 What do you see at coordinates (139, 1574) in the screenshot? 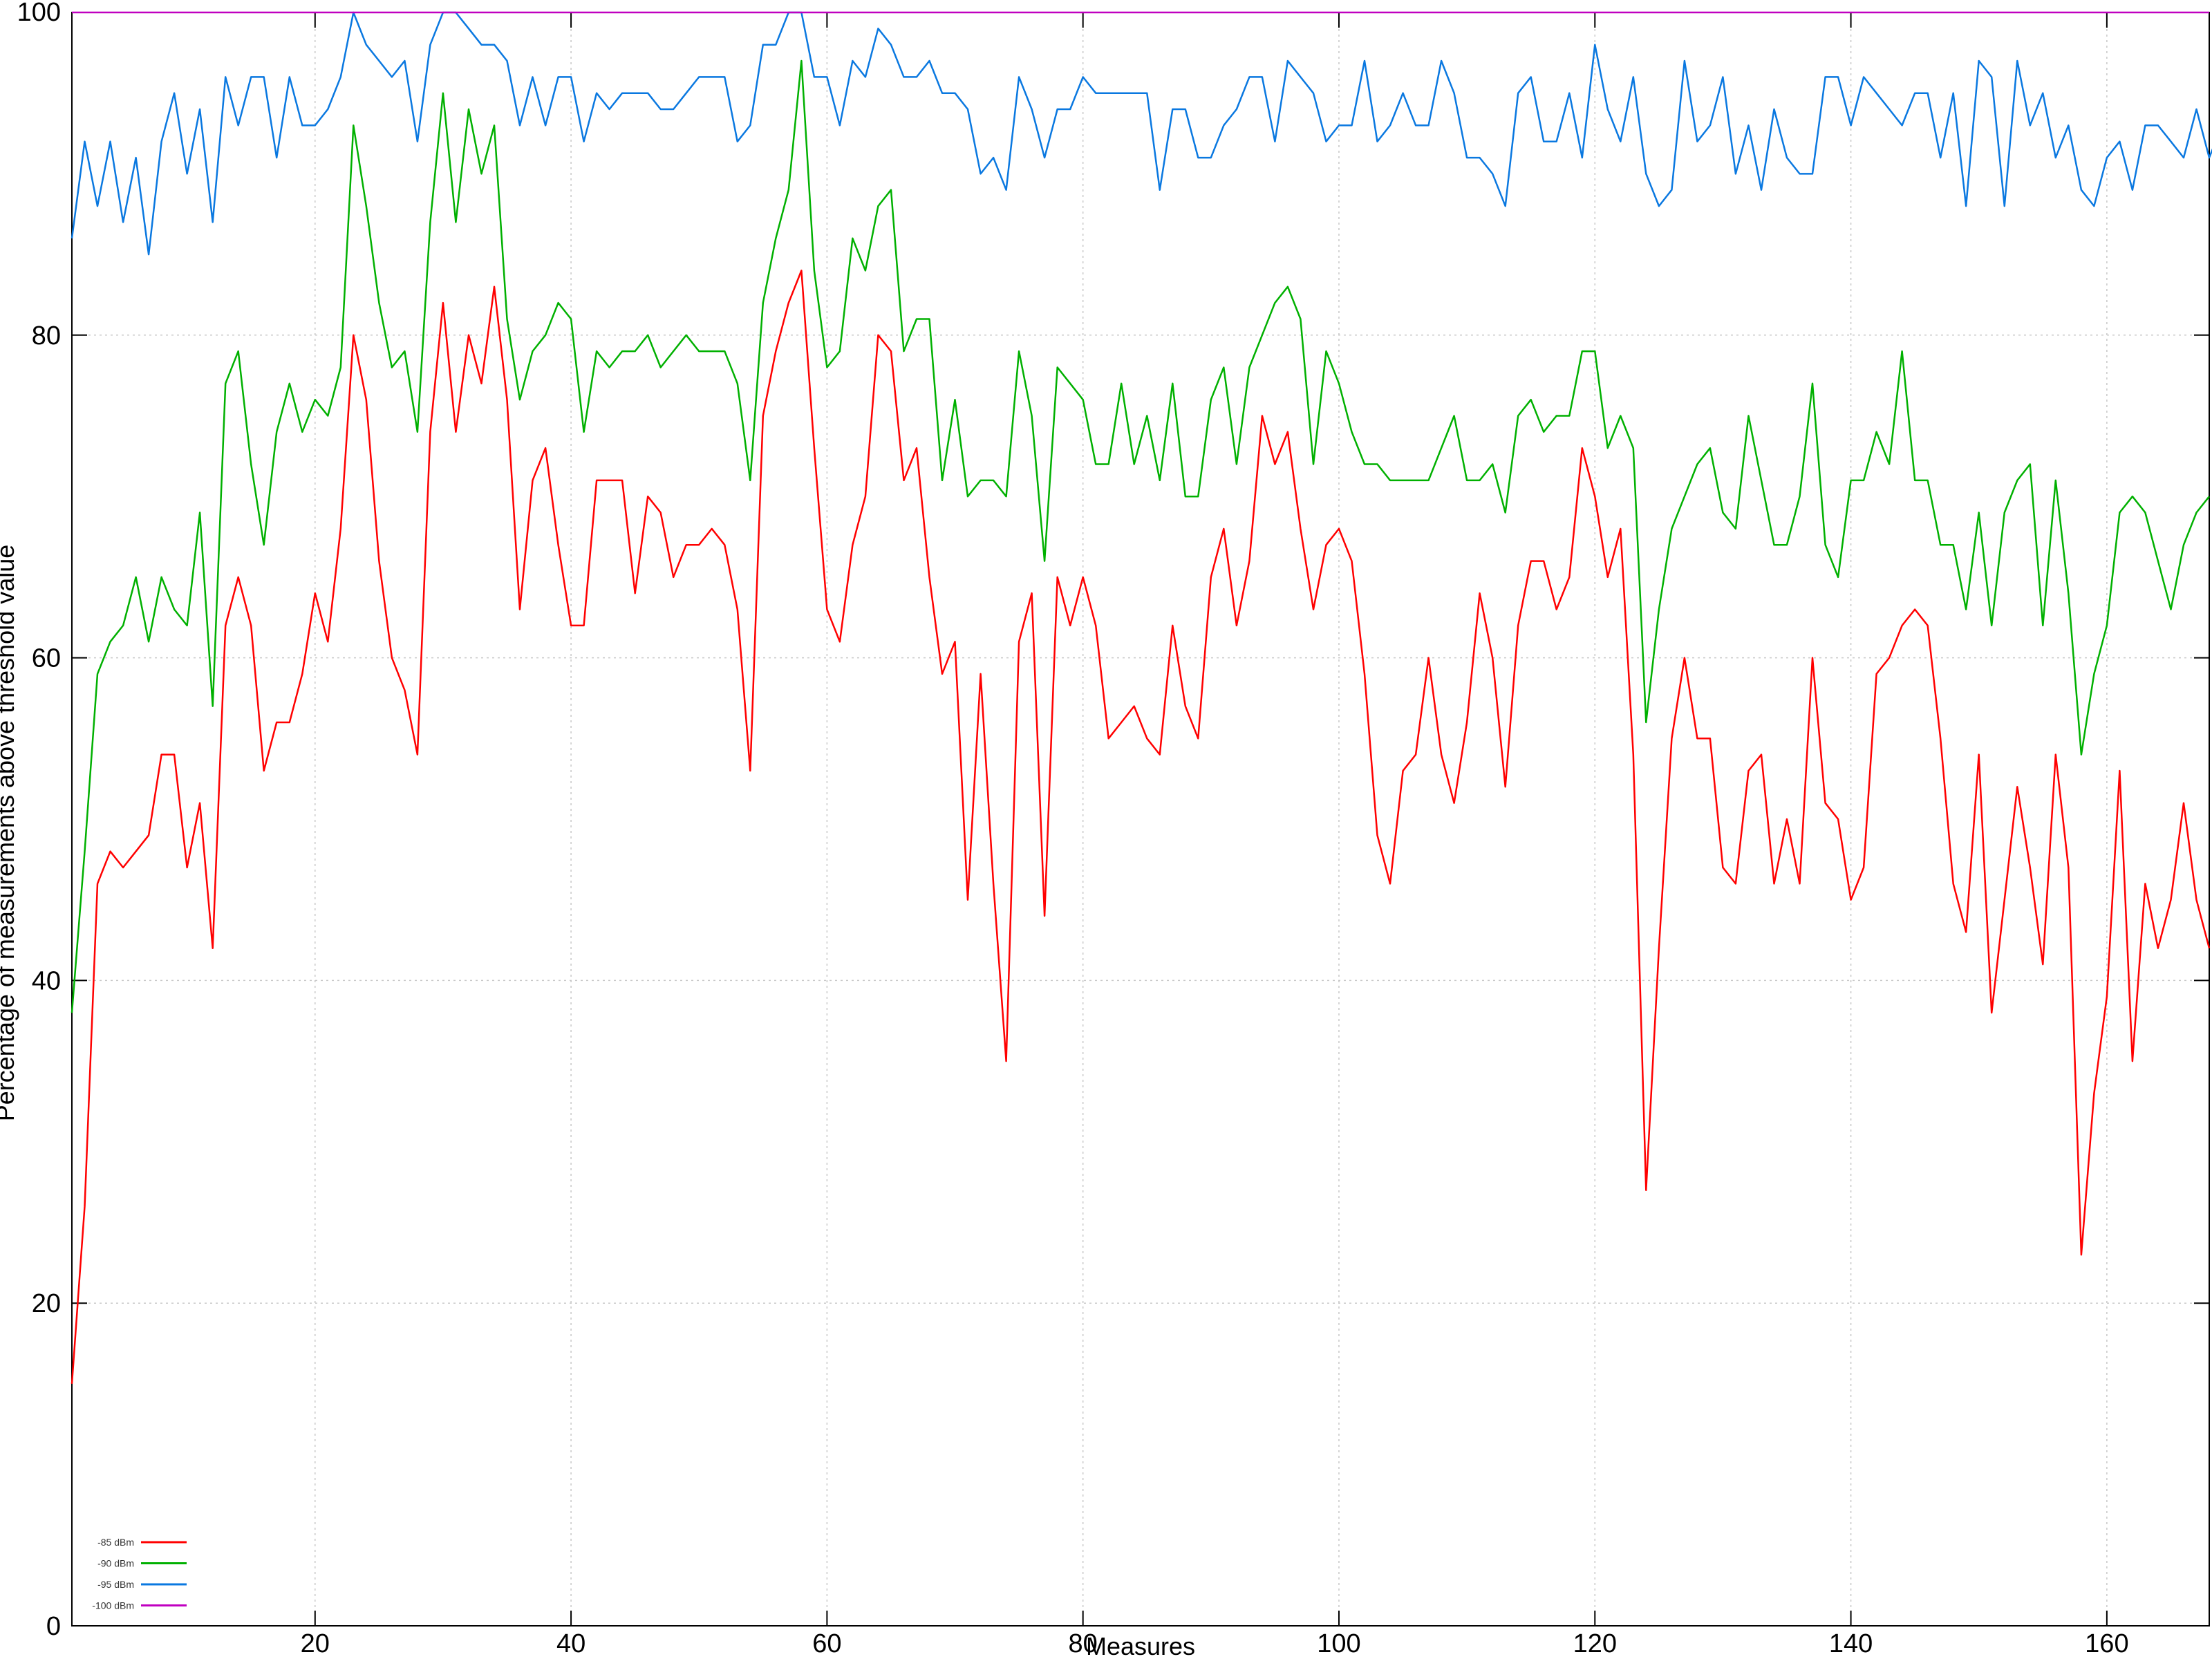
I see `legend: -85 dBm -90 dBm -95 dBm -100 dBm` at bounding box center [139, 1574].